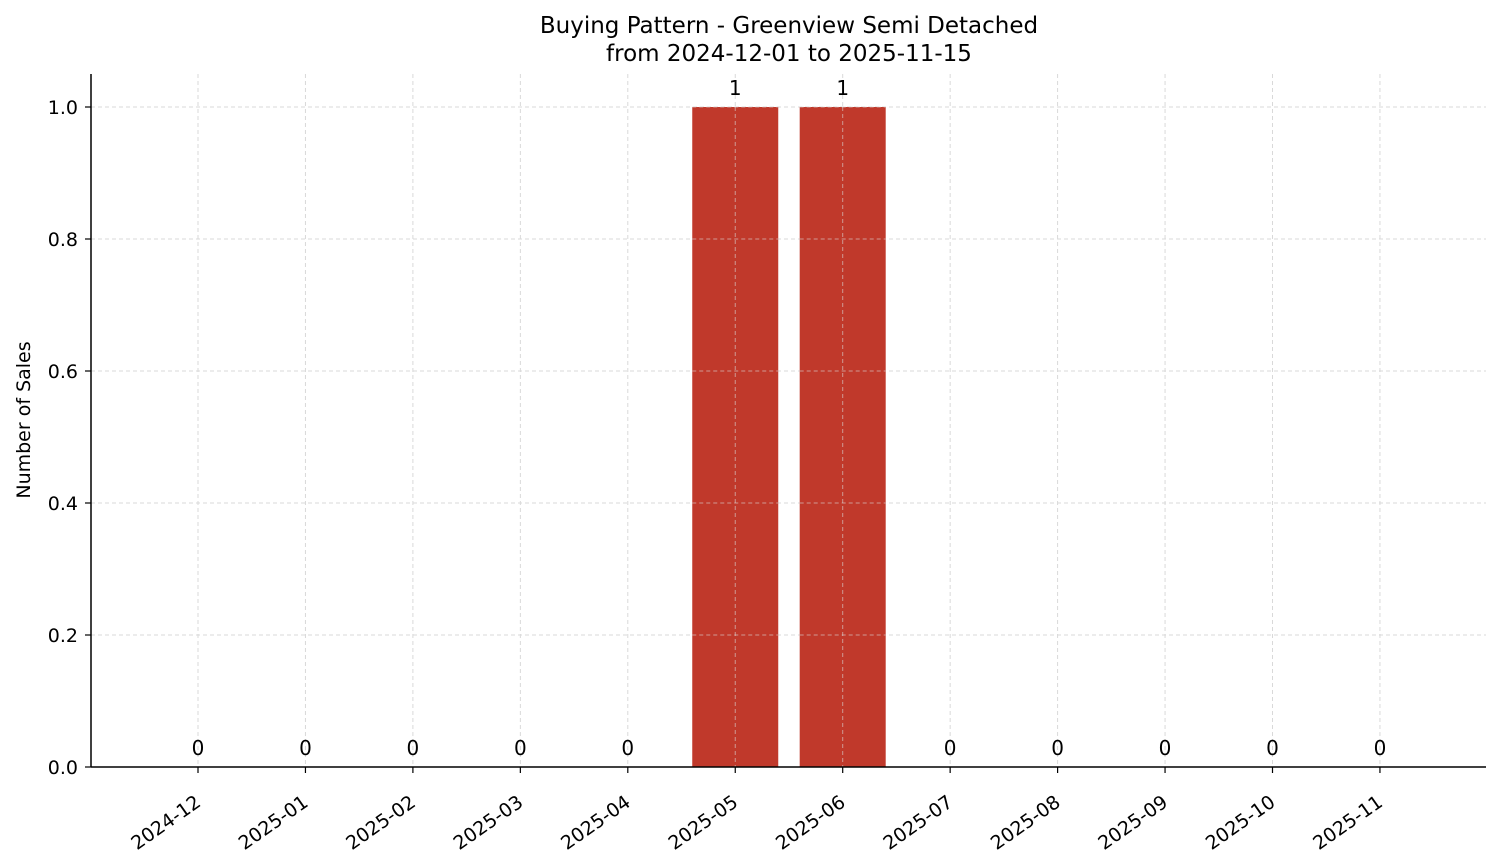 The width and height of the screenshot is (1501, 867). What do you see at coordinates (1026, 823) in the screenshot?
I see `x-tick-label: 2025-08` at bounding box center [1026, 823].